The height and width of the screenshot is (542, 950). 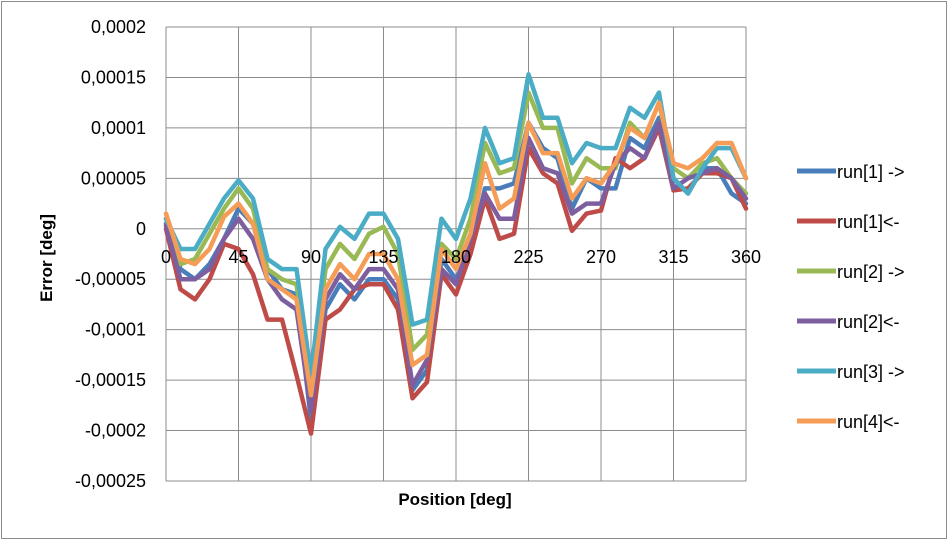 I want to click on y-tick-label: -0,00015, so click(x=110, y=380).